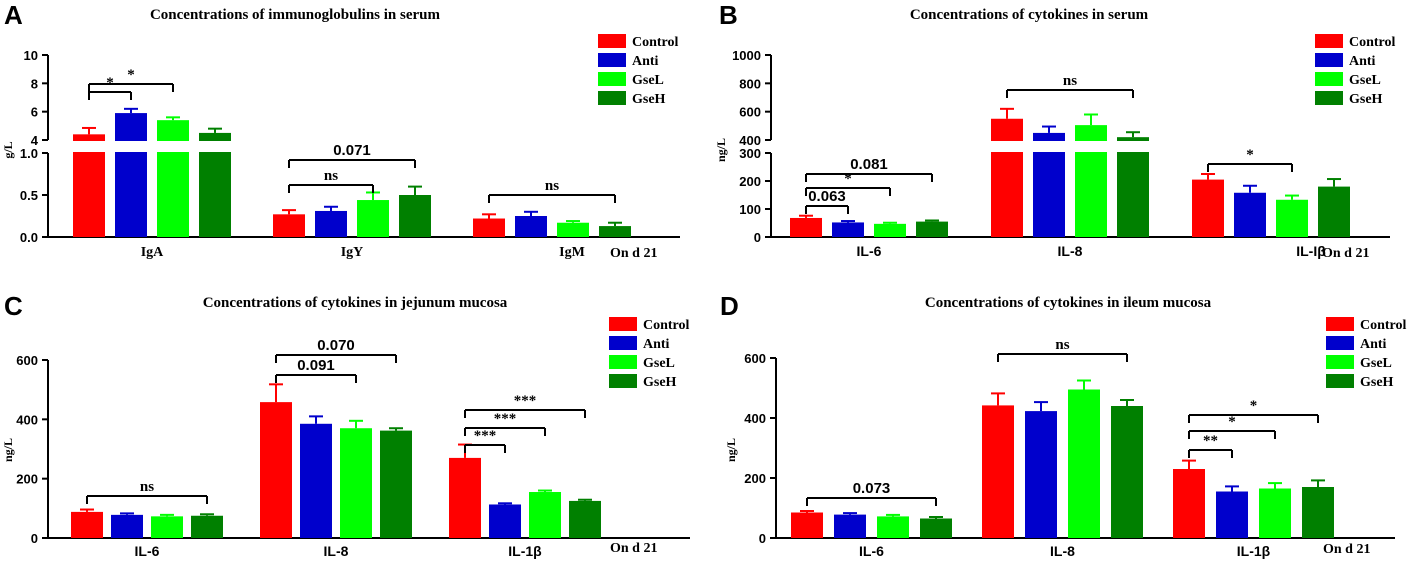 Image resolution: width=1412 pixels, height=562 pixels. What do you see at coordinates (356, 146) in the screenshot?
I see `axis-break-gap` at bounding box center [356, 146].